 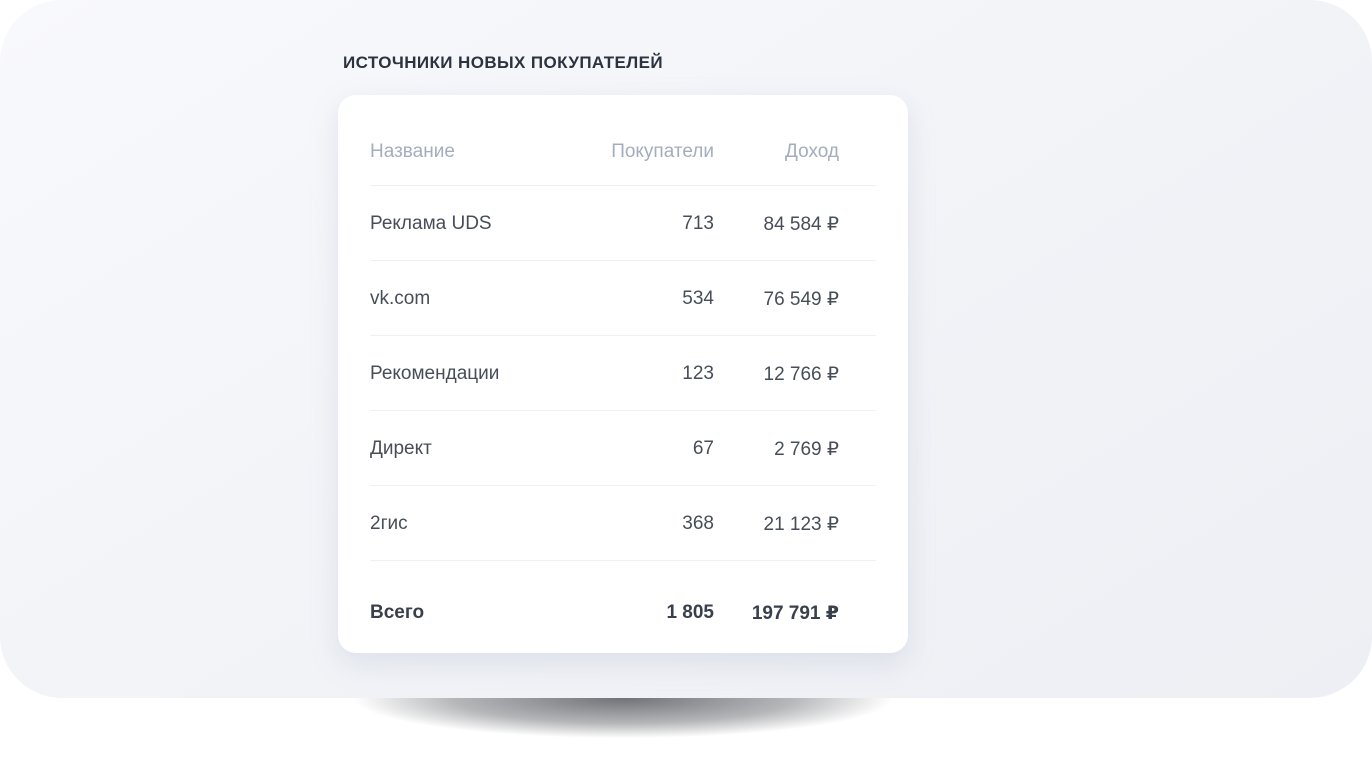 I want to click on customers-value: 713, so click(x=698, y=223).